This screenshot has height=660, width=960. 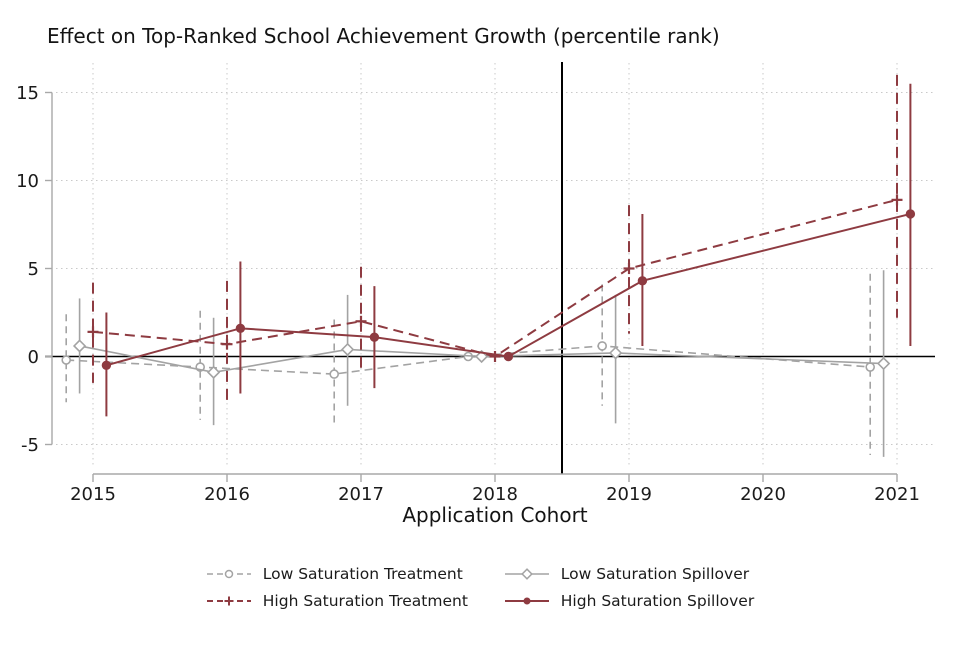 I want to click on x-axis-label: Application Cohort, so click(x=495, y=515).